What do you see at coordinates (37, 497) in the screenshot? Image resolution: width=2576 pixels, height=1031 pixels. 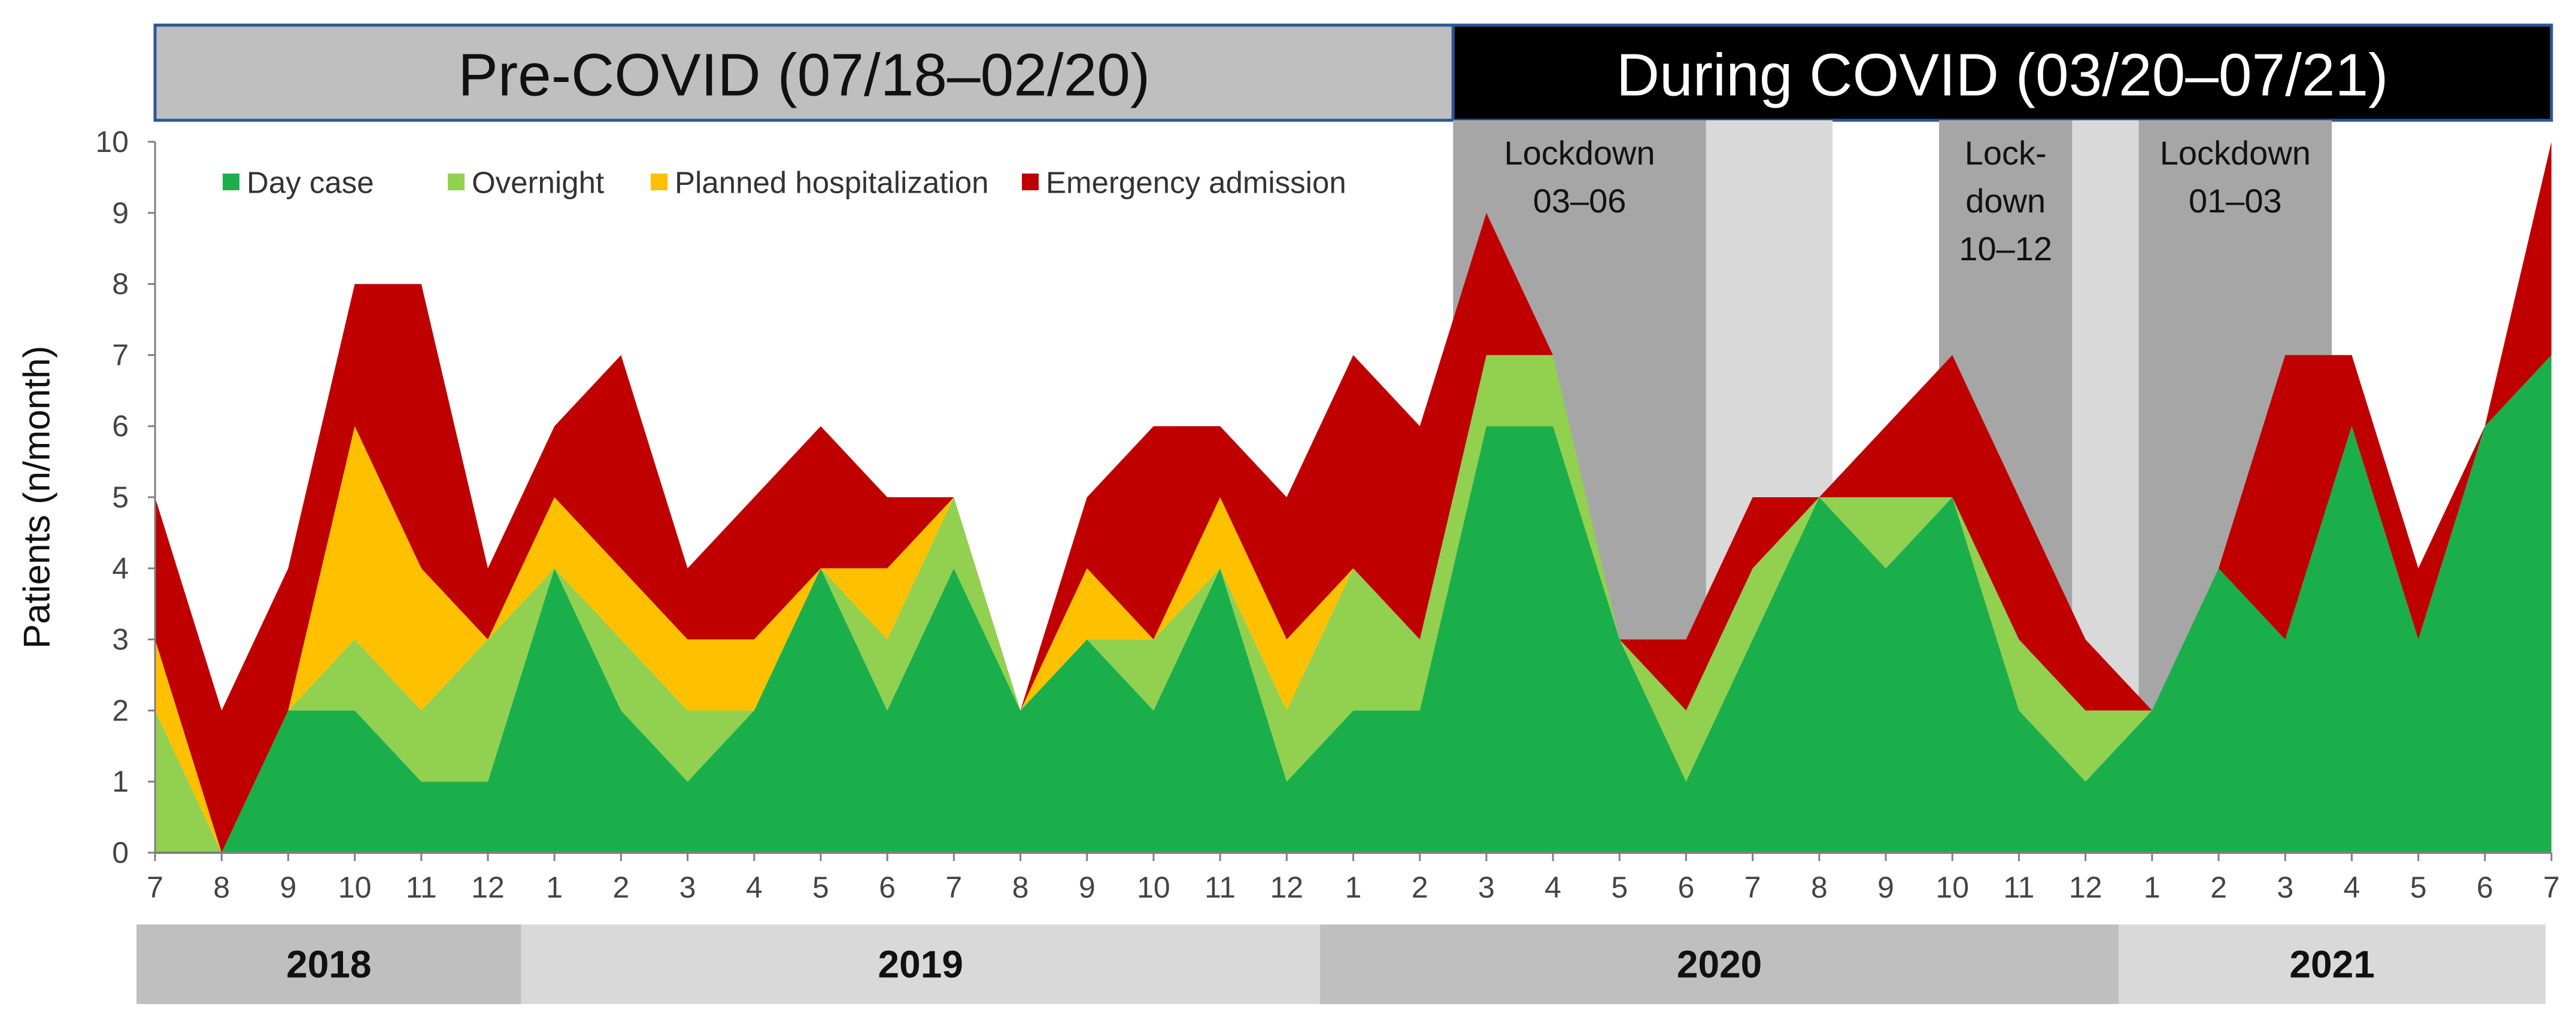 I see `y-axis-title: Patients (n/month)` at bounding box center [37, 497].